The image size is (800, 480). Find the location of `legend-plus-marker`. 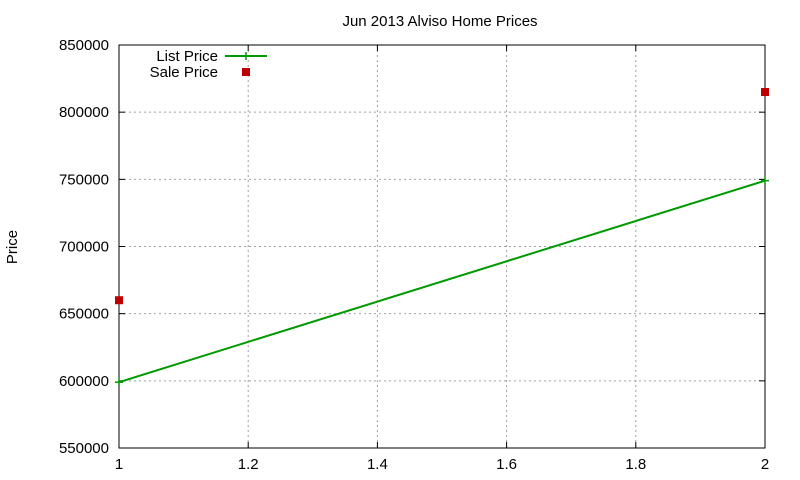

legend-plus-marker is located at coordinates (246, 56).